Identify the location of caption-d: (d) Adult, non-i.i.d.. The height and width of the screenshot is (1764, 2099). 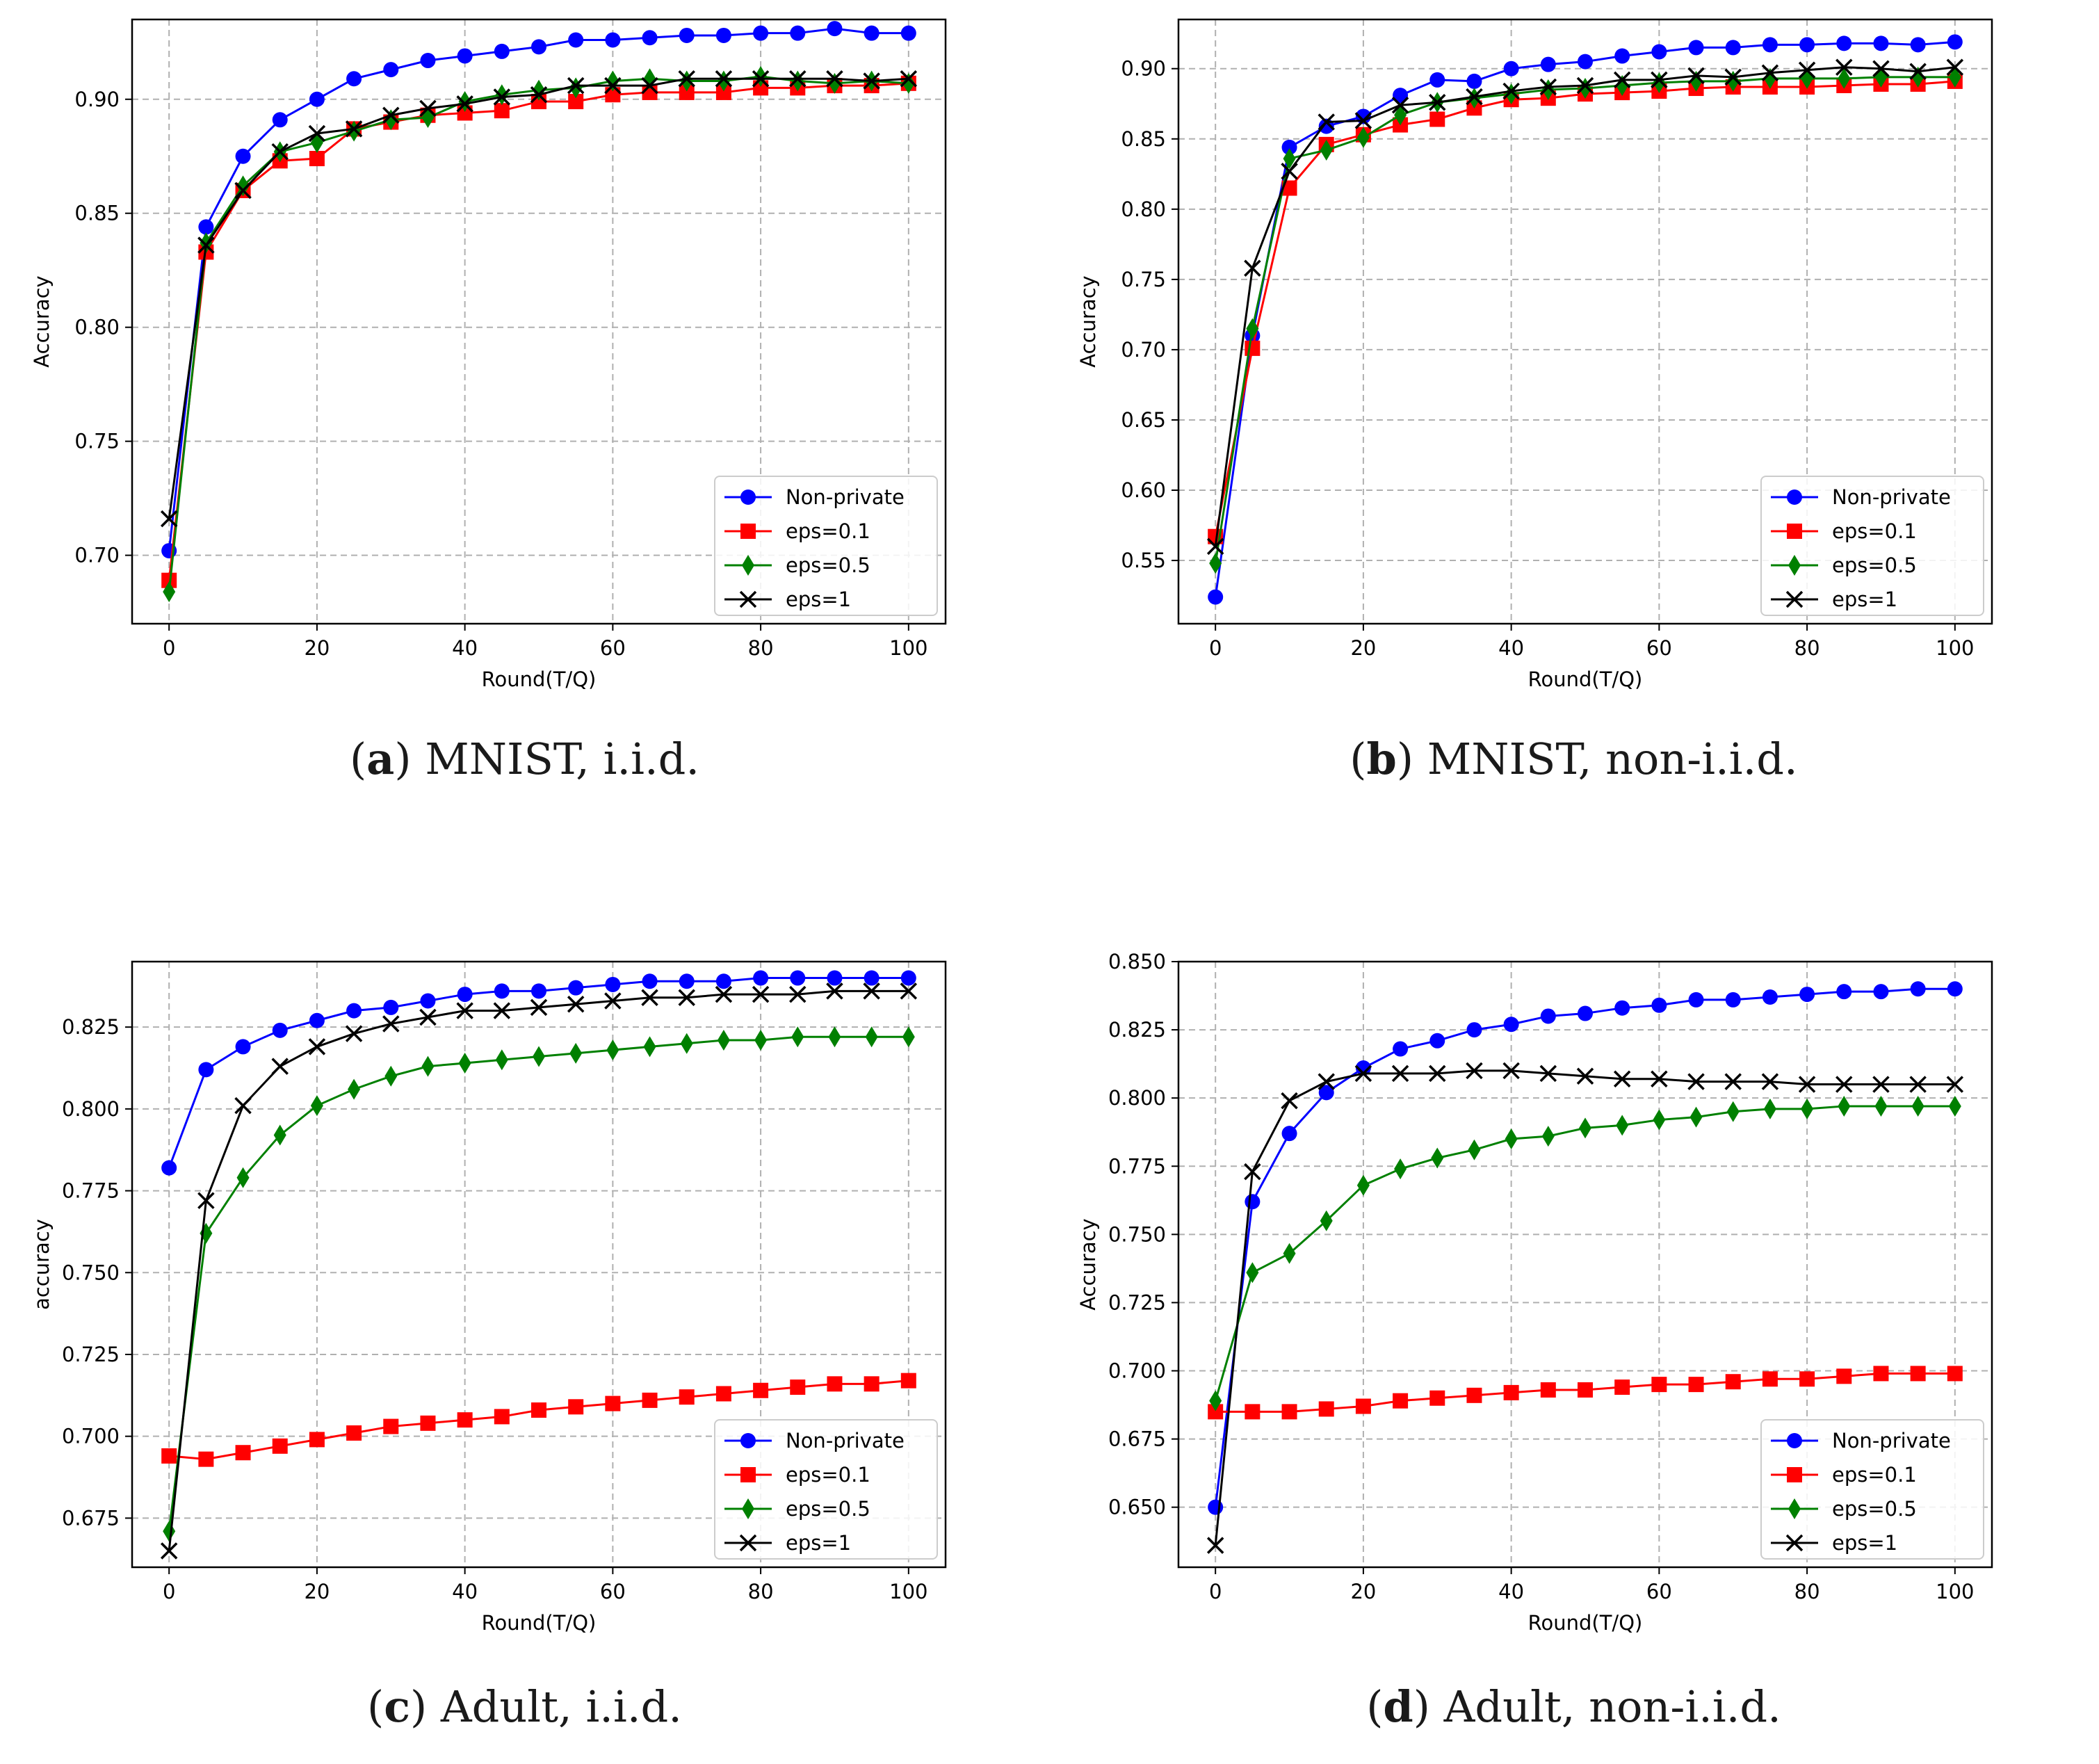
(1573, 1706).